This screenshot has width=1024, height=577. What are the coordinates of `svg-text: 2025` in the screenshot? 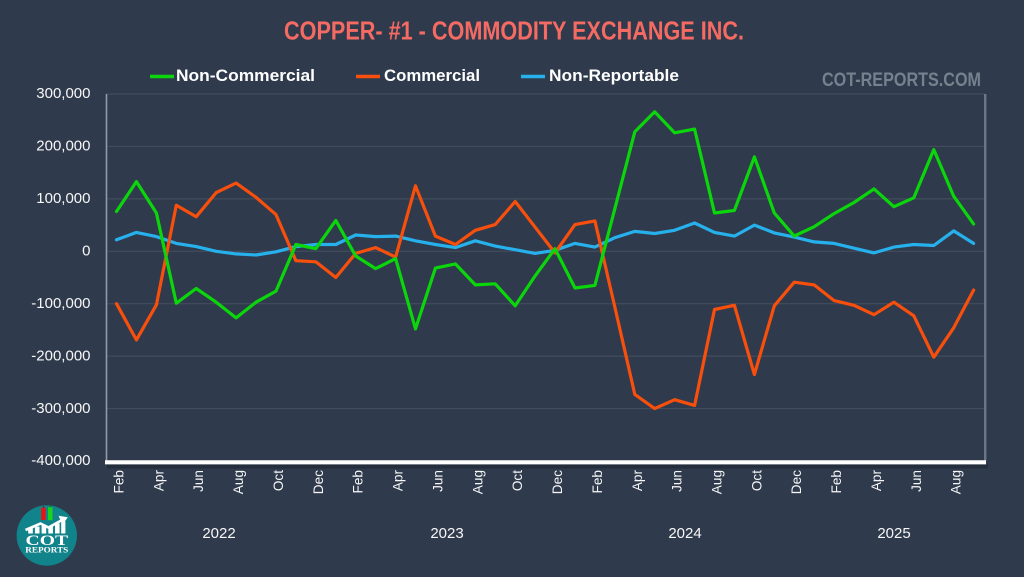 It's located at (893, 533).